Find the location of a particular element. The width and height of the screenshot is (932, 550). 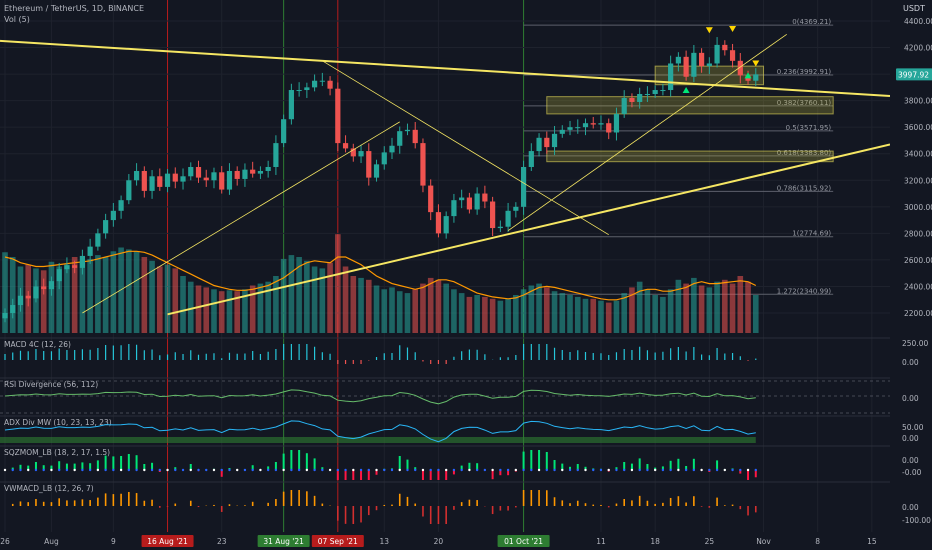

time-axis-label: 20 is located at coordinates (439, 541).